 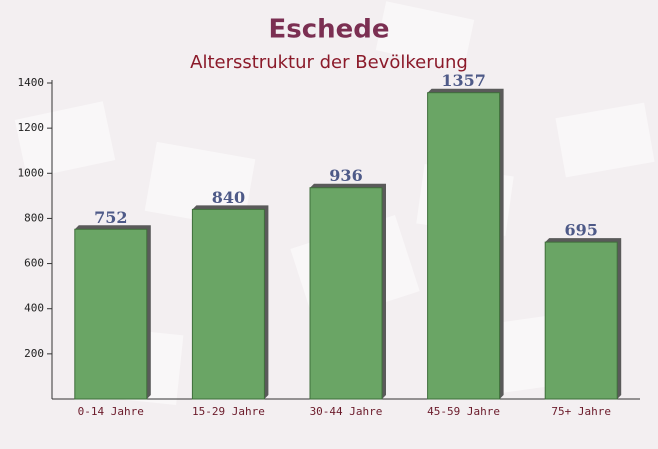 What do you see at coordinates (463, 80) in the screenshot?
I see `value-label: 1357` at bounding box center [463, 80].